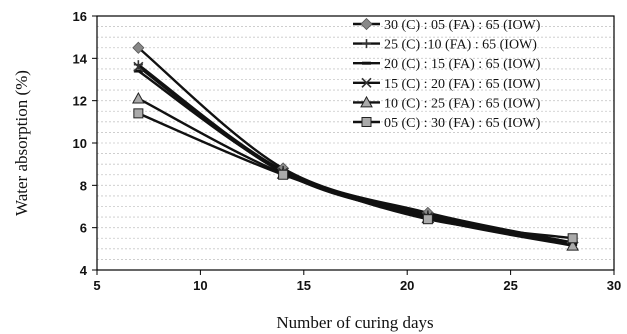 This screenshot has width=627, height=334. I want to click on legend-label: 10 (C) : 25 (FA) : 65 (IOW), so click(462, 103).